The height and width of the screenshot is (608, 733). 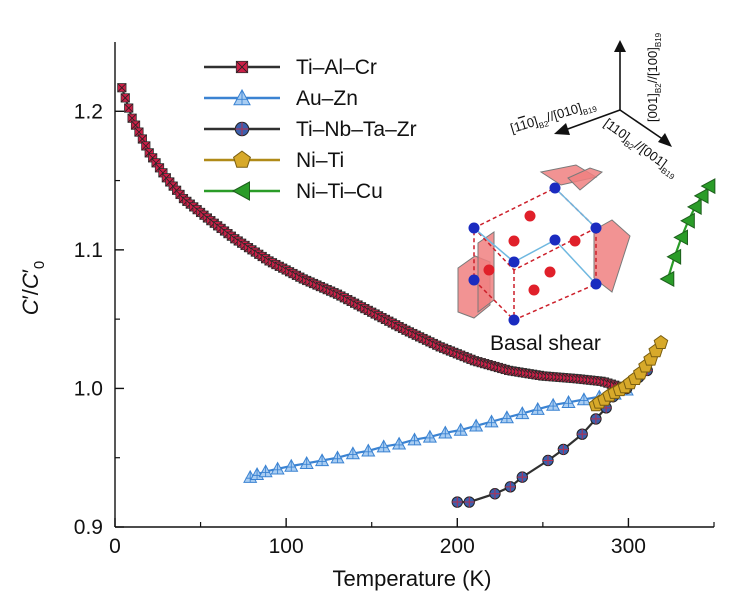 I want to click on shear-arrow-top-head, so click(x=585, y=179).